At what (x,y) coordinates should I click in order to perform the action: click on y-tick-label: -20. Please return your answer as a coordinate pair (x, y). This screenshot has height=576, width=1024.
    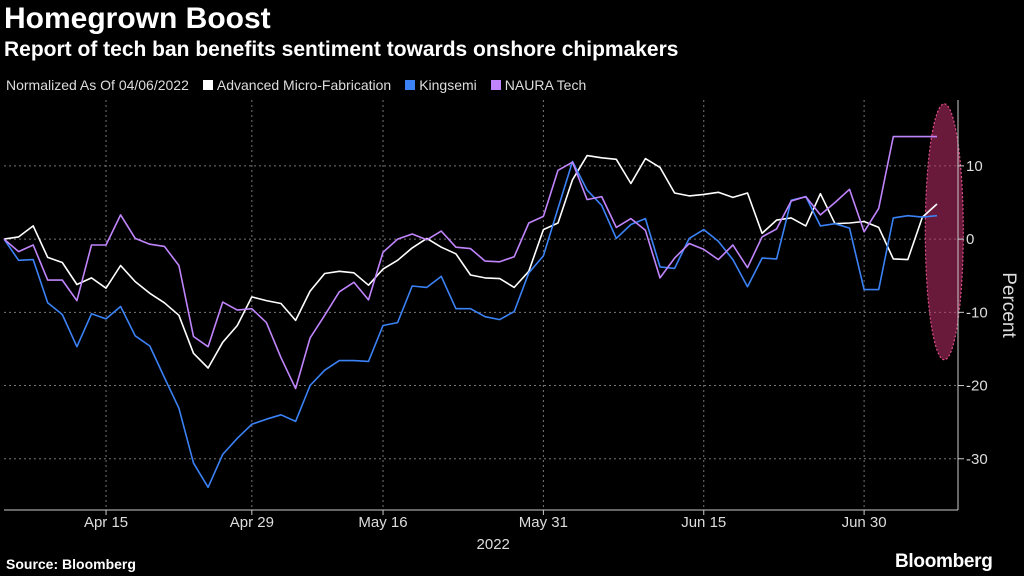
    Looking at the image, I should click on (977, 386).